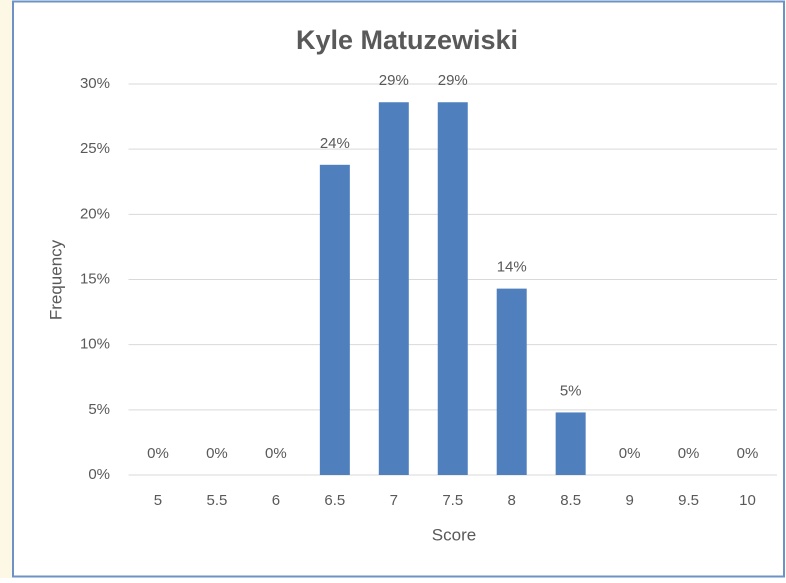  I want to click on data-label: 5%, so click(571, 390).